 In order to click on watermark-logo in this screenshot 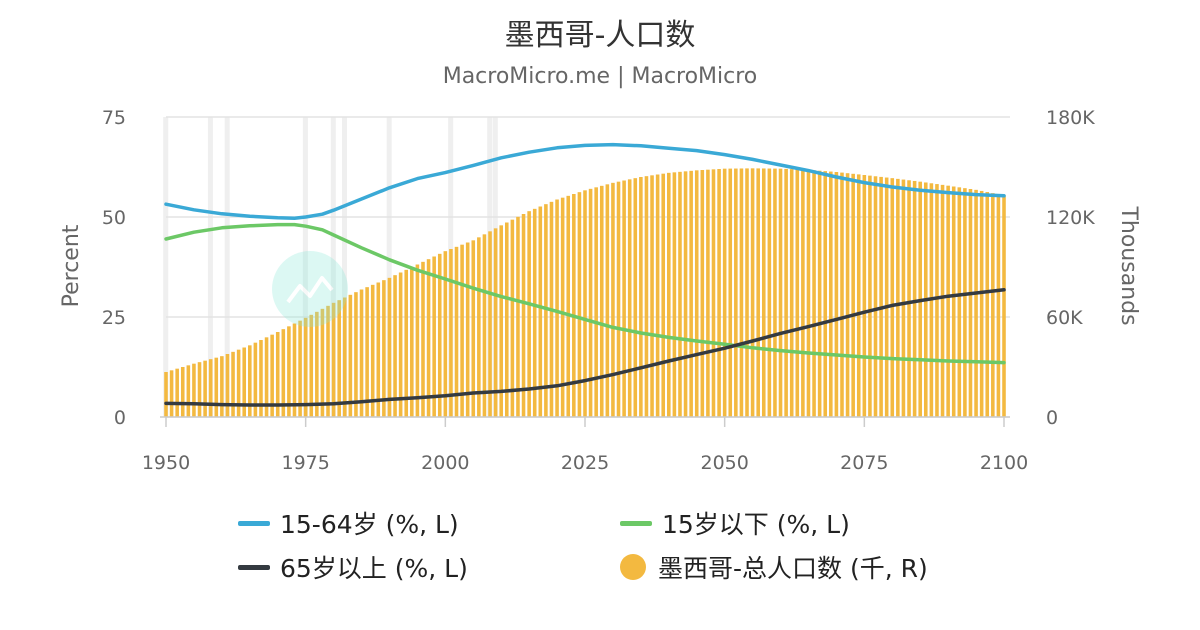, I will do `click(310, 289)`.